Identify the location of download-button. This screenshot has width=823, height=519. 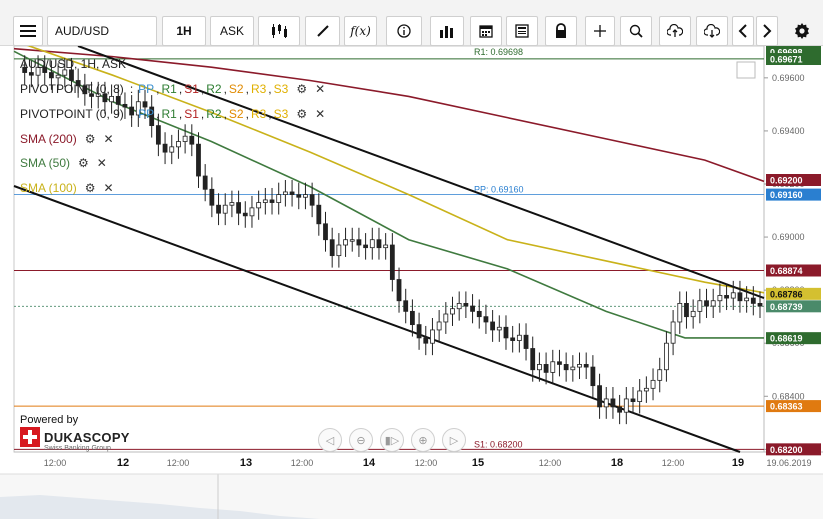
(712, 31).